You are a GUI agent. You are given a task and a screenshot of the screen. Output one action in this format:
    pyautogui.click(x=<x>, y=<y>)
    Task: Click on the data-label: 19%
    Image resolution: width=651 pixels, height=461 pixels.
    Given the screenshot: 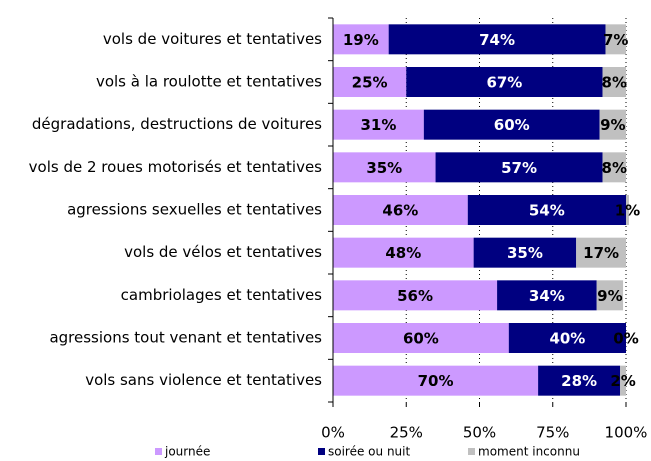 What is the action you would take?
    pyautogui.click(x=361, y=40)
    